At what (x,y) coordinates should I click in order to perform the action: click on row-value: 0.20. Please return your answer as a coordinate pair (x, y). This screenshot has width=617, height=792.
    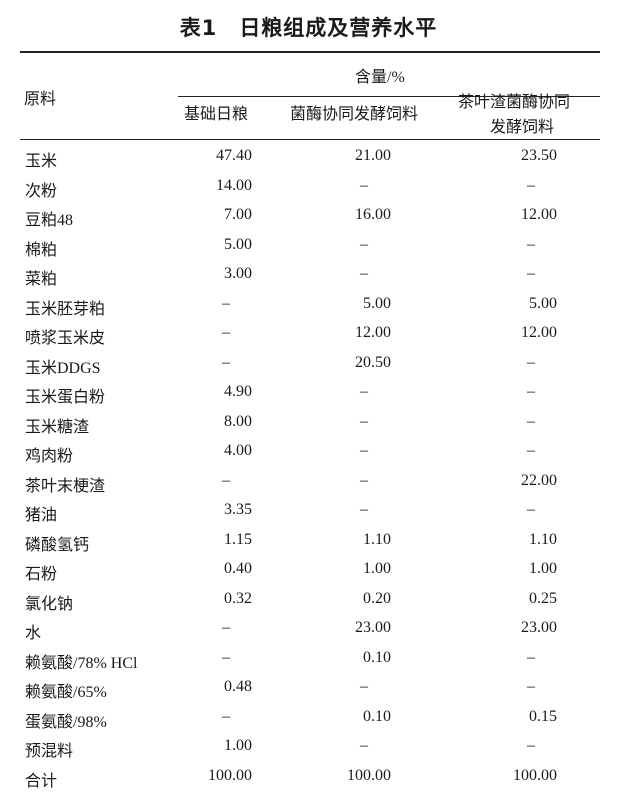
    Looking at the image, I should click on (377, 598).